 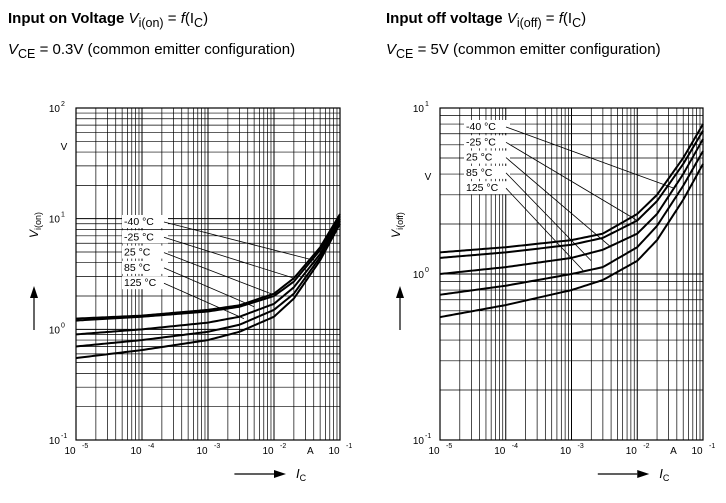 What do you see at coordinates (444, 18) in the screenshot?
I see `title-bold: Input off voltage` at bounding box center [444, 18].